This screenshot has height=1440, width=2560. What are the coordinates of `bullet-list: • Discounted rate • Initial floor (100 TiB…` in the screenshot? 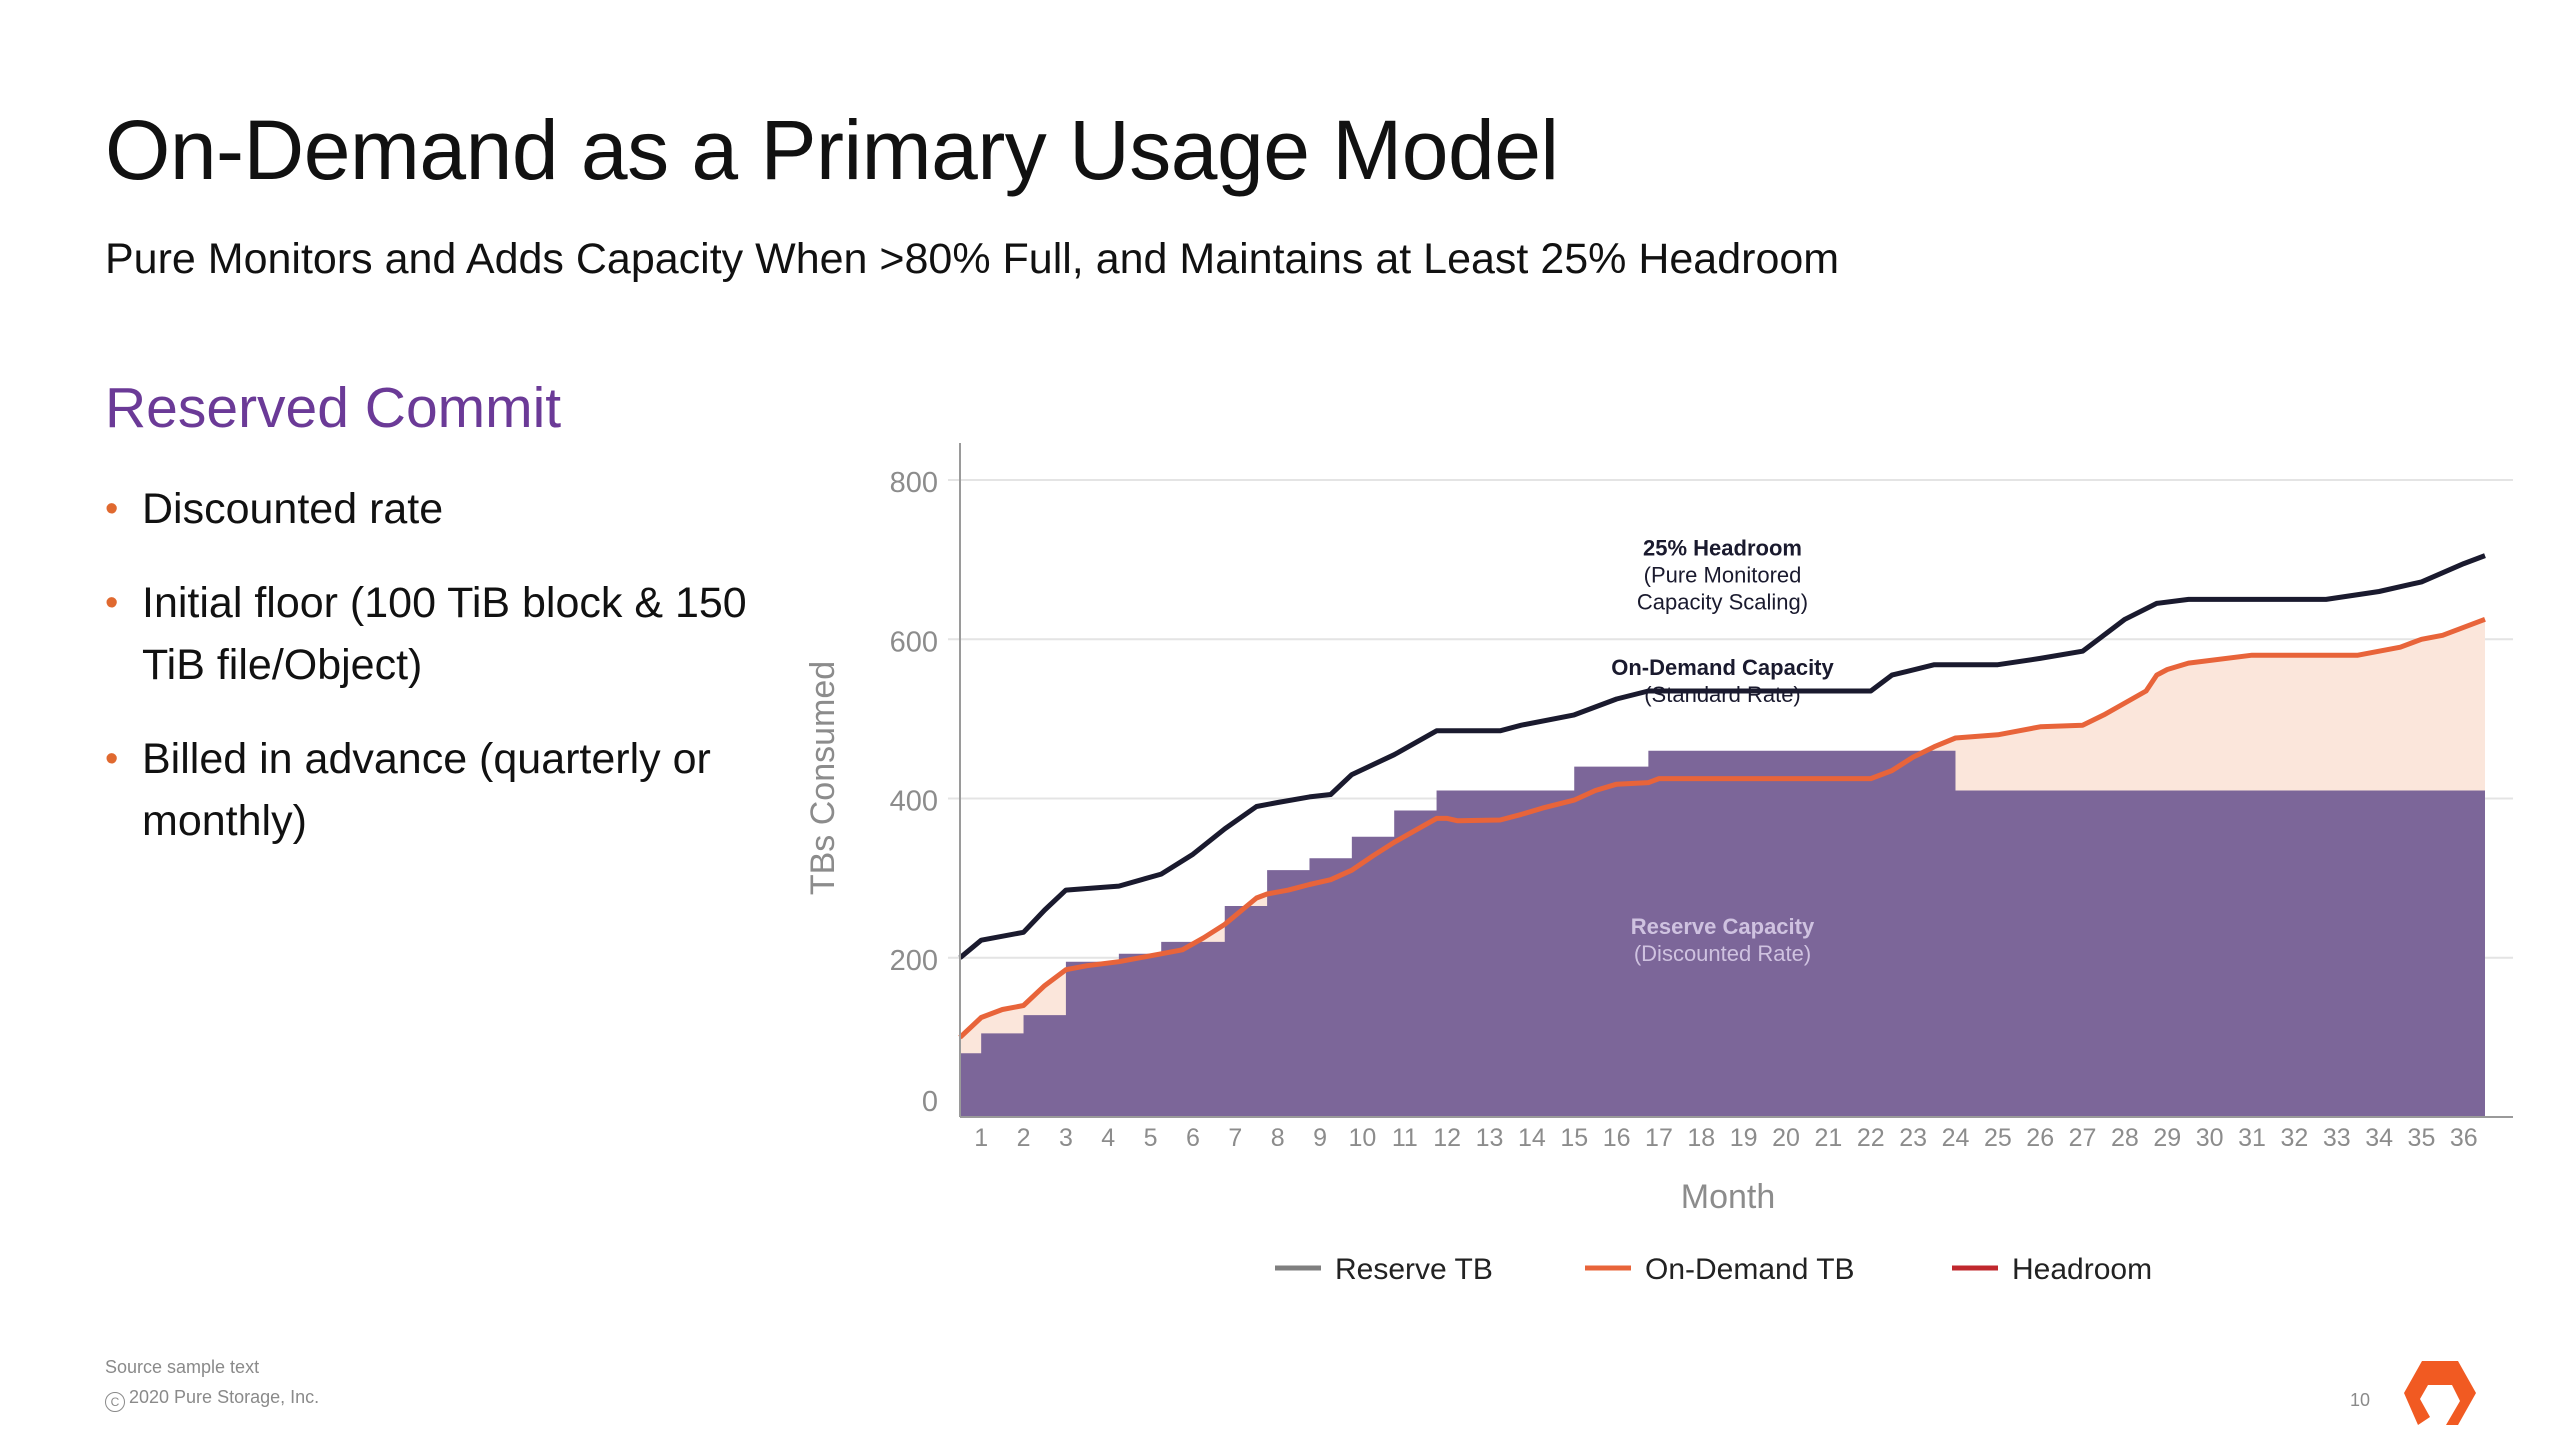 It's located at (450, 681).